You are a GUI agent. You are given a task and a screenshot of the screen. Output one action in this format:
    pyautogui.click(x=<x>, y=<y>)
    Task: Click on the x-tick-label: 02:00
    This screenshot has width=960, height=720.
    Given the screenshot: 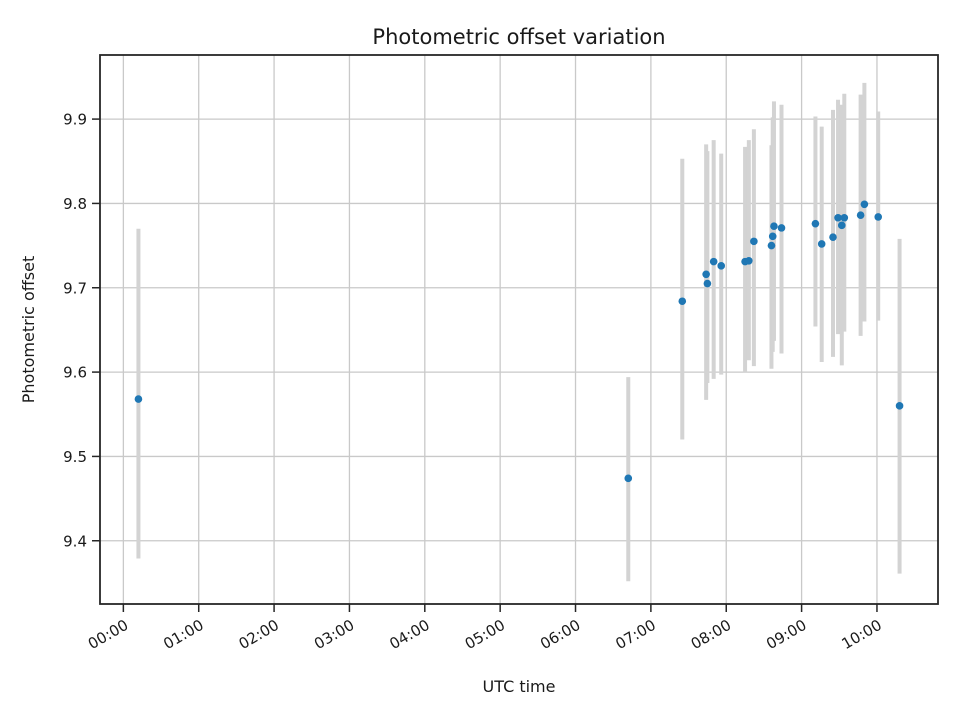 What is the action you would take?
    pyautogui.click(x=259, y=634)
    